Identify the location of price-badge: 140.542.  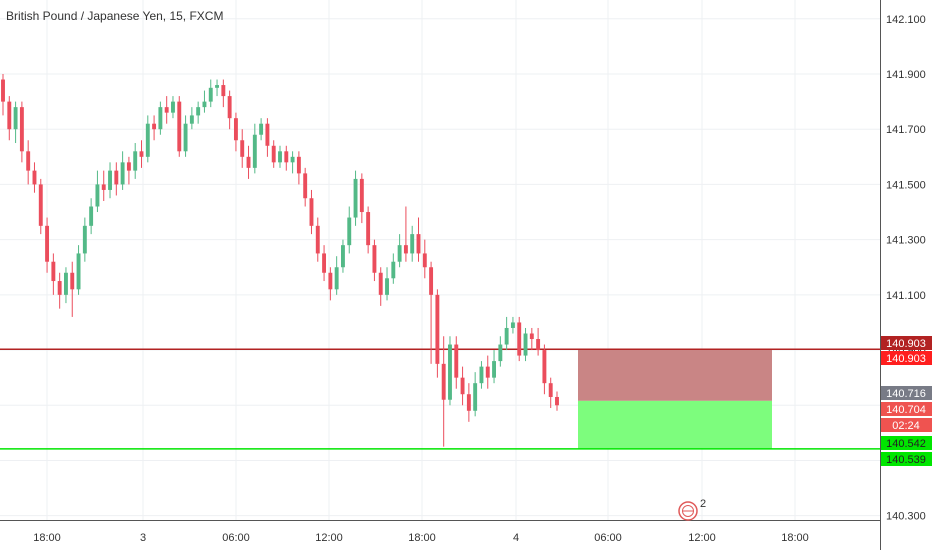
(906, 443).